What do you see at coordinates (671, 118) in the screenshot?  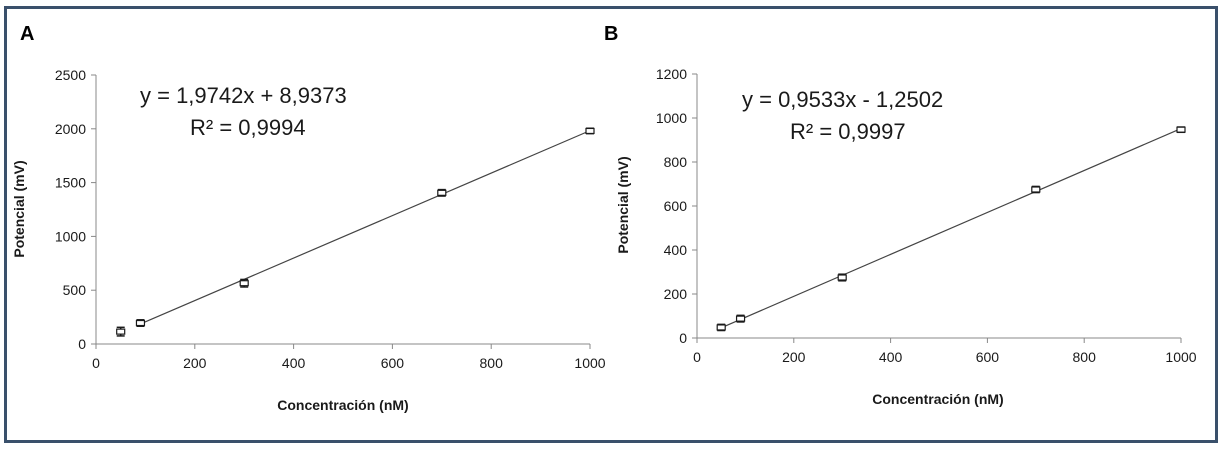 I see `y-tick-label-b: 1000` at bounding box center [671, 118].